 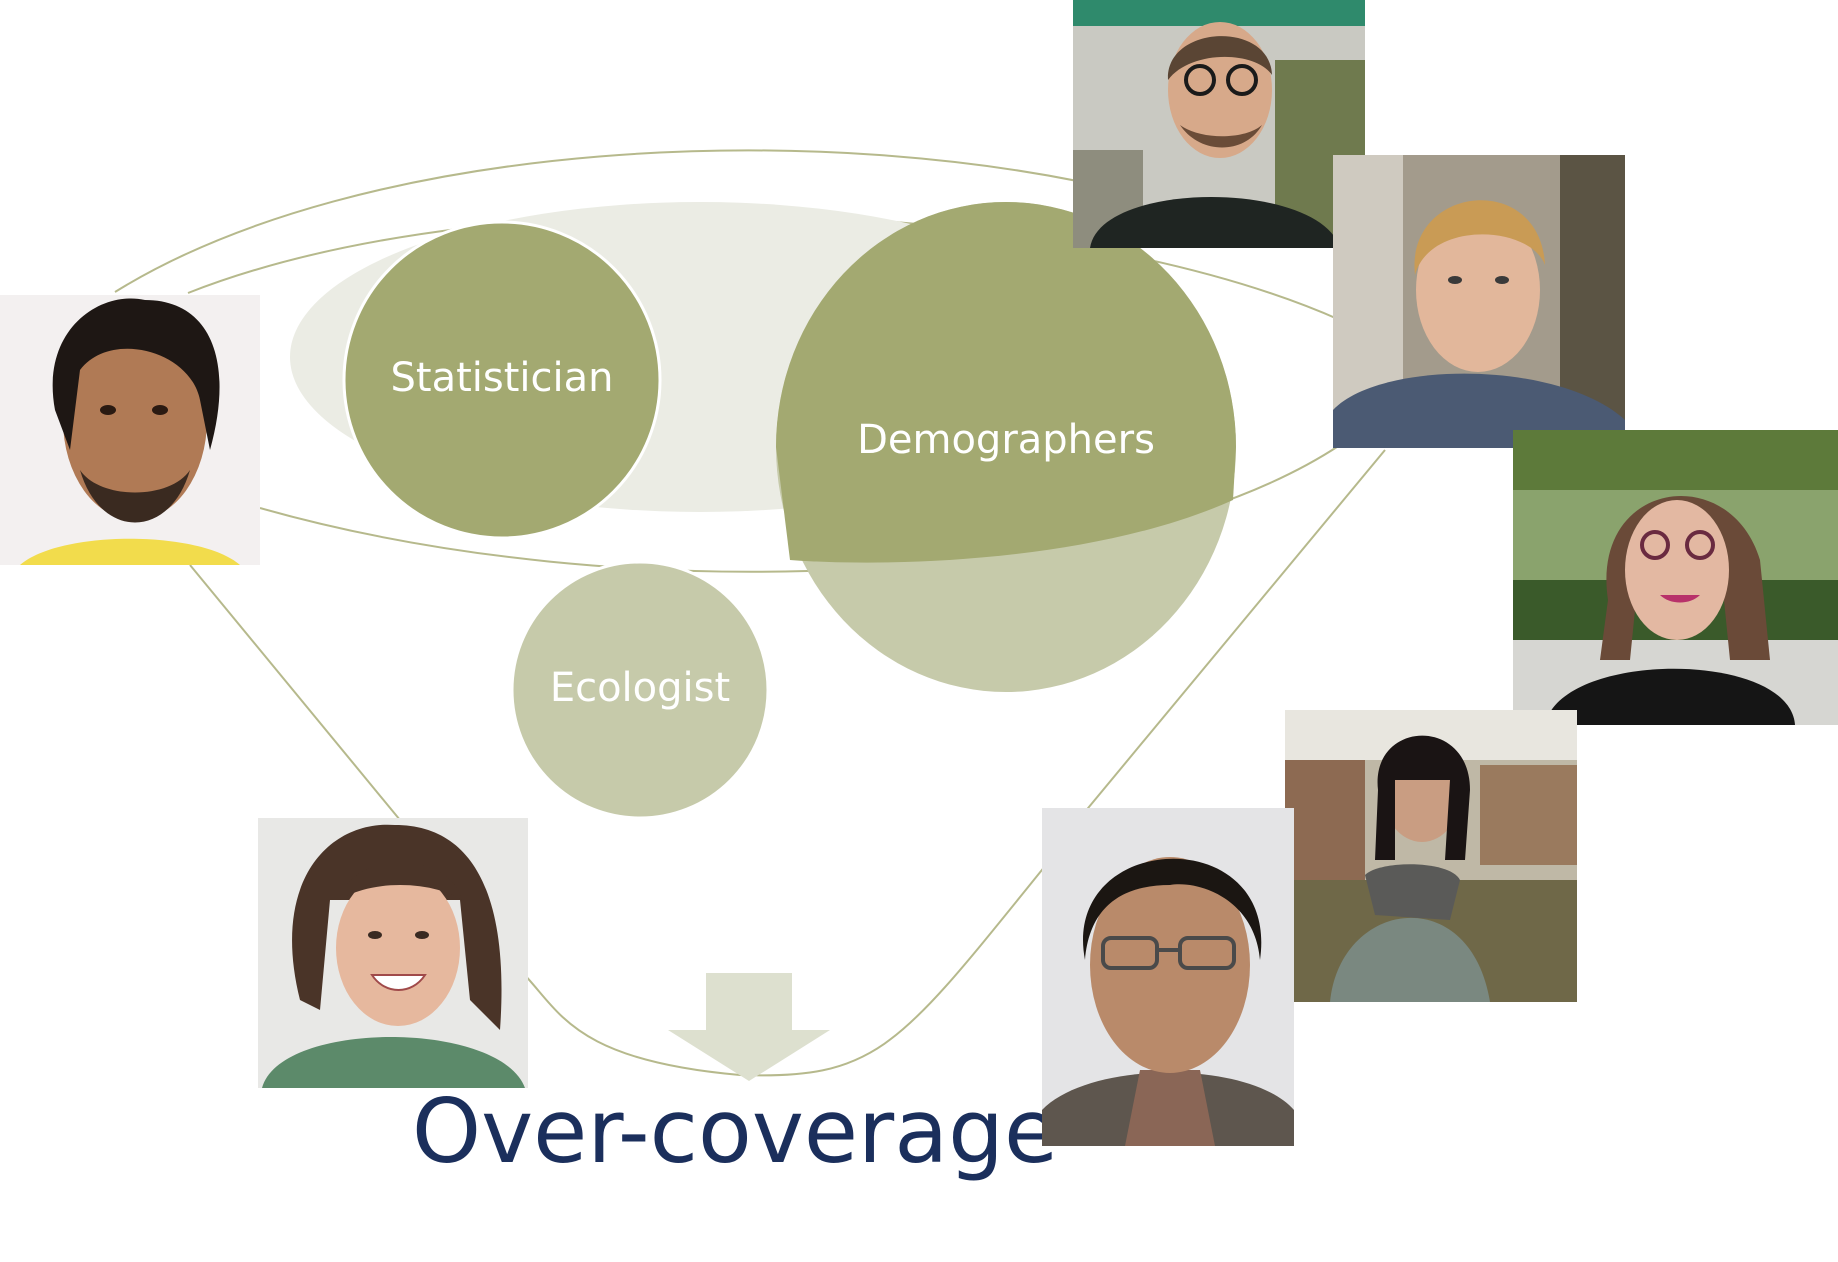 I want to click on ecologist-circle, so click(x=640, y=690).